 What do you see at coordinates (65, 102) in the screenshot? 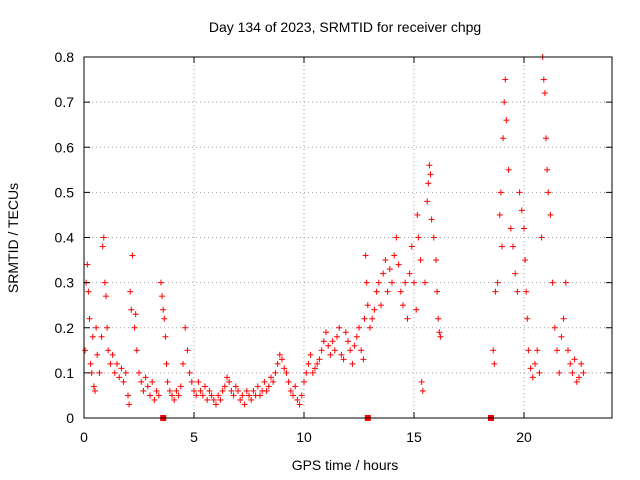
I see `y-tick-label: 0.7` at bounding box center [65, 102].